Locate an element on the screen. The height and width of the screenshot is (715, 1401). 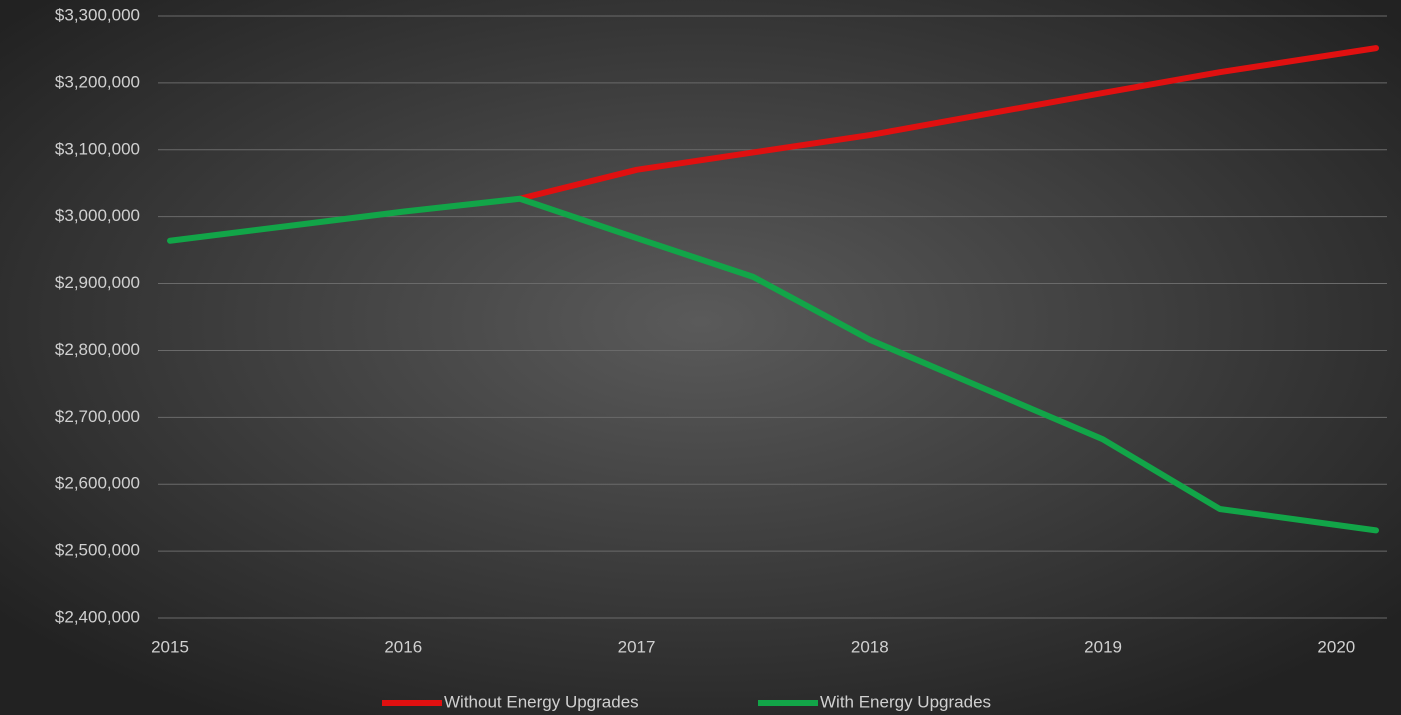
y-tick-label: $2,400,000 is located at coordinates (97, 616).